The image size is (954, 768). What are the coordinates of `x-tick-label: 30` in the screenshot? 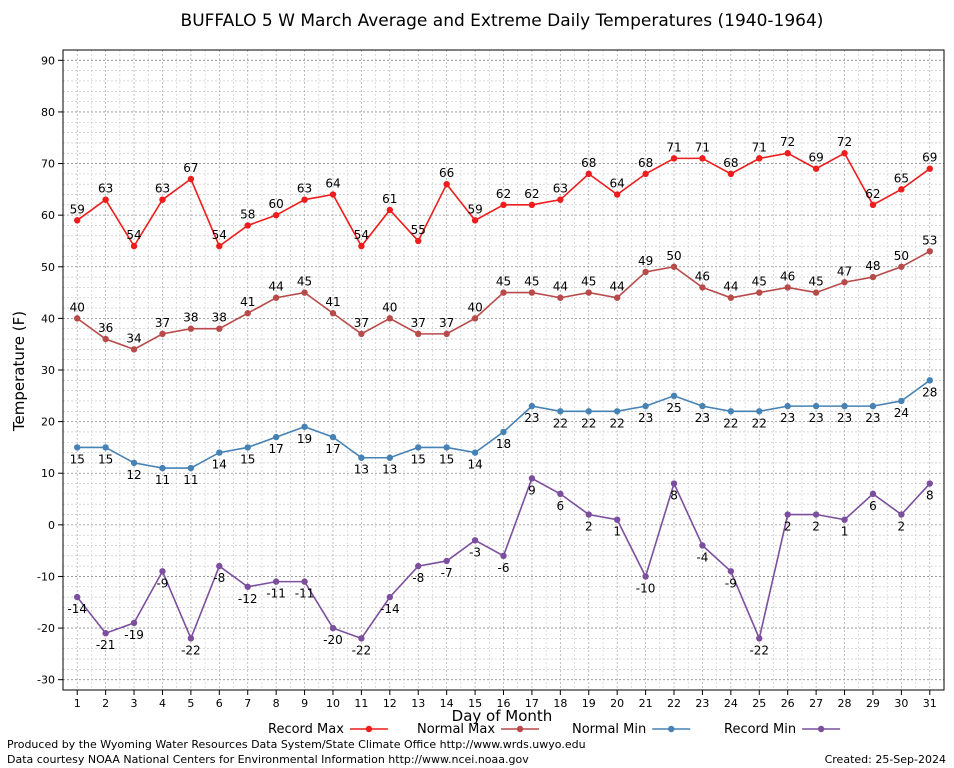 It's located at (901, 703).